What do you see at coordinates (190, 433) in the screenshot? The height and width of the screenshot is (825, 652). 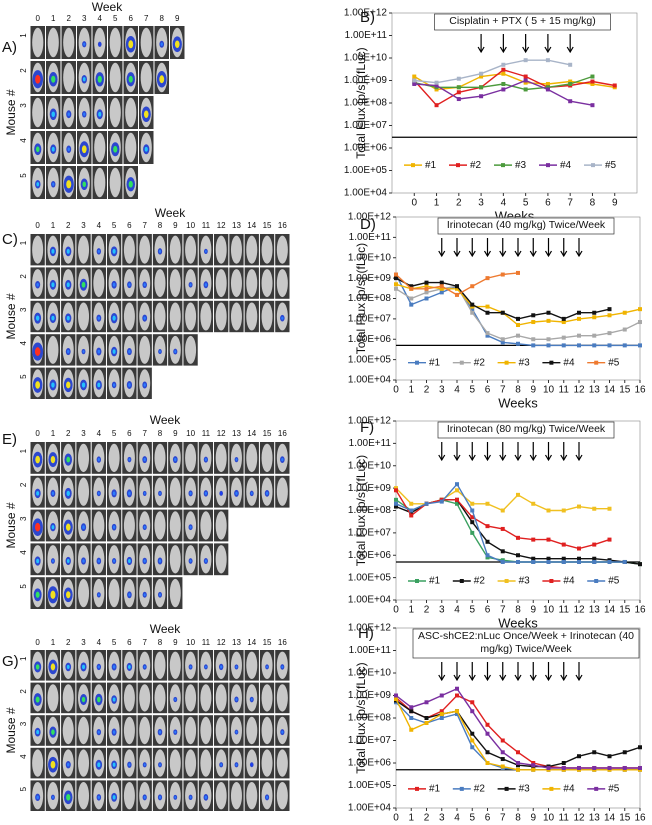 I see `week-label: 10` at bounding box center [190, 433].